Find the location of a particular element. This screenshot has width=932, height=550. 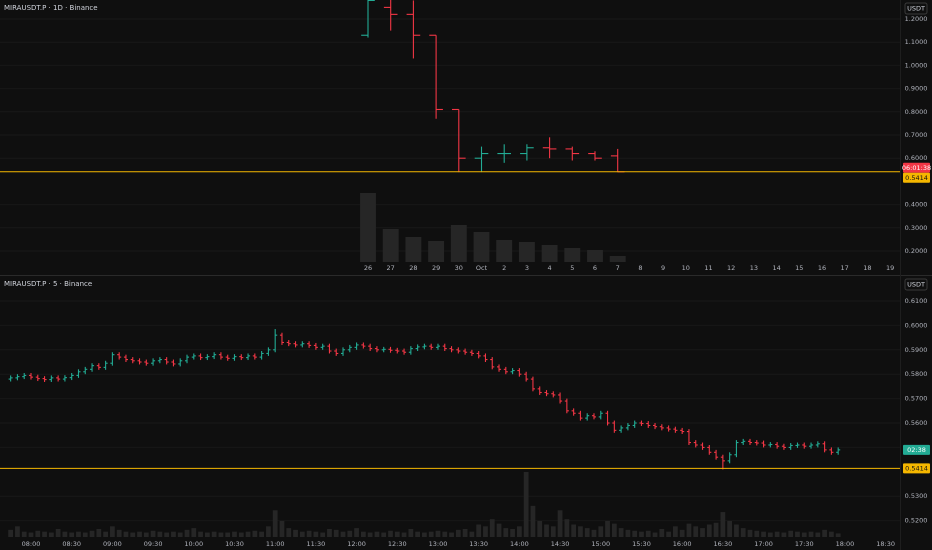

x-tick-label: Oct is located at coordinates (482, 268).